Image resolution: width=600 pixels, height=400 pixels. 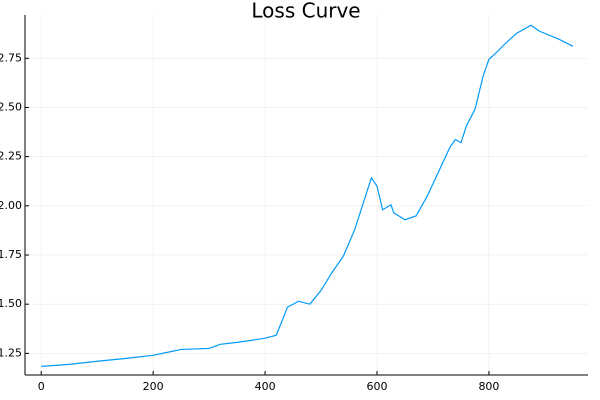 I want to click on x-tick-label: 800, so click(x=488, y=386).